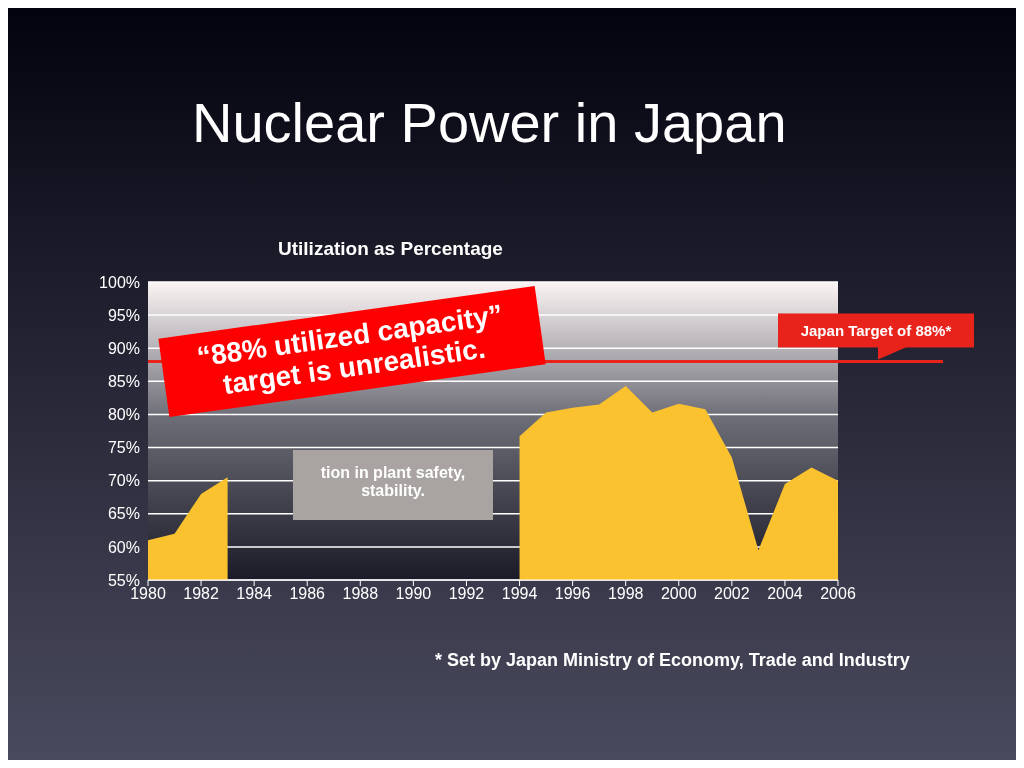  Describe the element at coordinates (876, 331) in the screenshot. I see `ref-line-label: Japan Target of 88%*` at that location.